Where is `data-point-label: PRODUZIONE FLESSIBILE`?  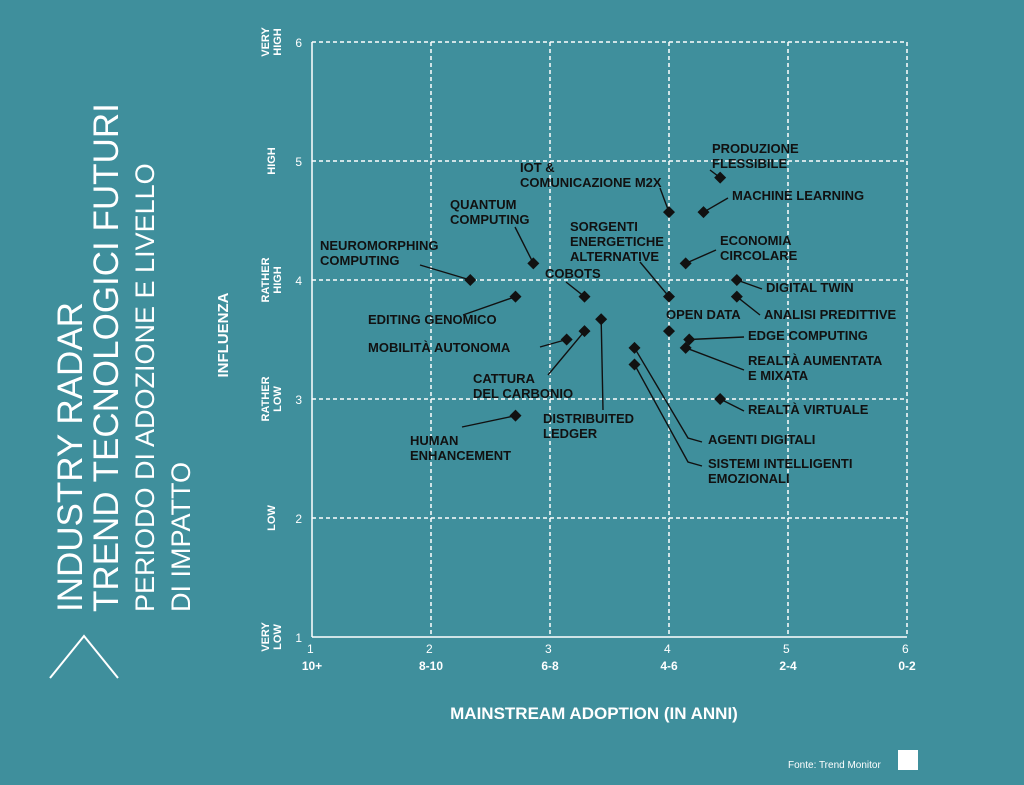
data-point-label: PRODUZIONE FLESSIBILE is located at coordinates (755, 156).